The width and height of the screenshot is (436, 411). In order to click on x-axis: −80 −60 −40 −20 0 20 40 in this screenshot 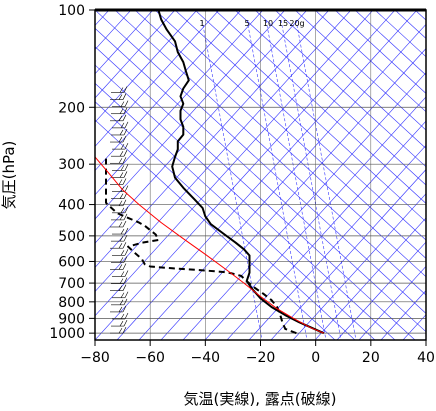, I will do `click(257, 353)`.